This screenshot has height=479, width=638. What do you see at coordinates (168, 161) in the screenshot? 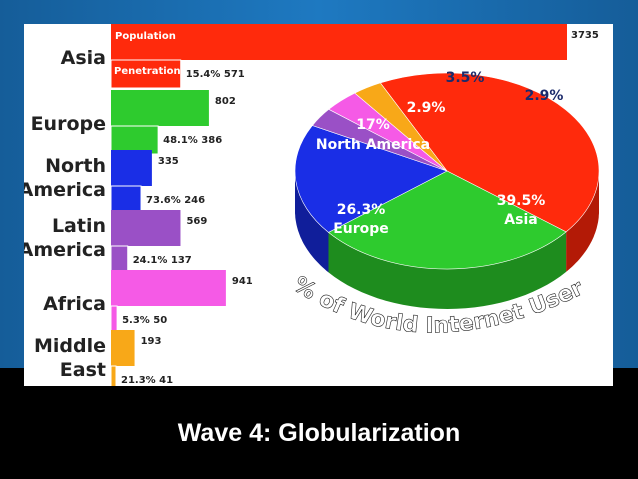
I see `value-population-north-america: 335` at bounding box center [168, 161].